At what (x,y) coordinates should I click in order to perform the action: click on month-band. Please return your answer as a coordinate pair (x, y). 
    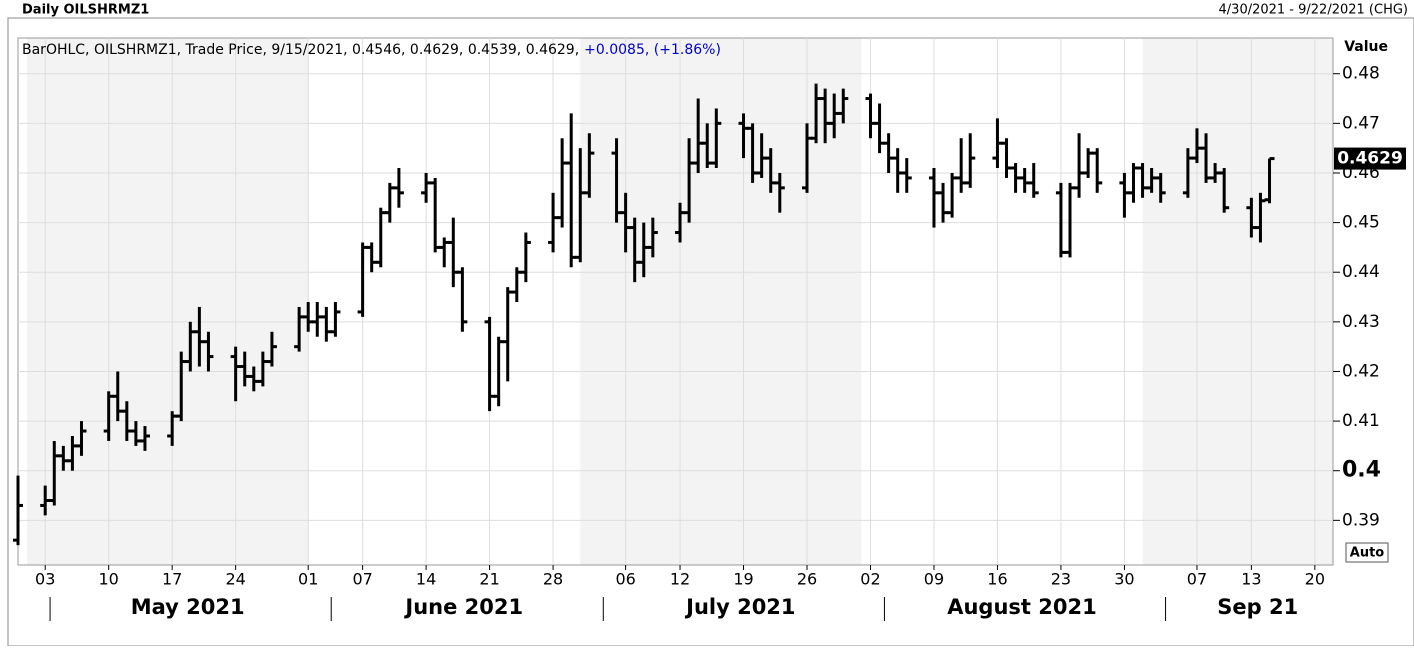
    Looking at the image, I should click on (1237, 301).